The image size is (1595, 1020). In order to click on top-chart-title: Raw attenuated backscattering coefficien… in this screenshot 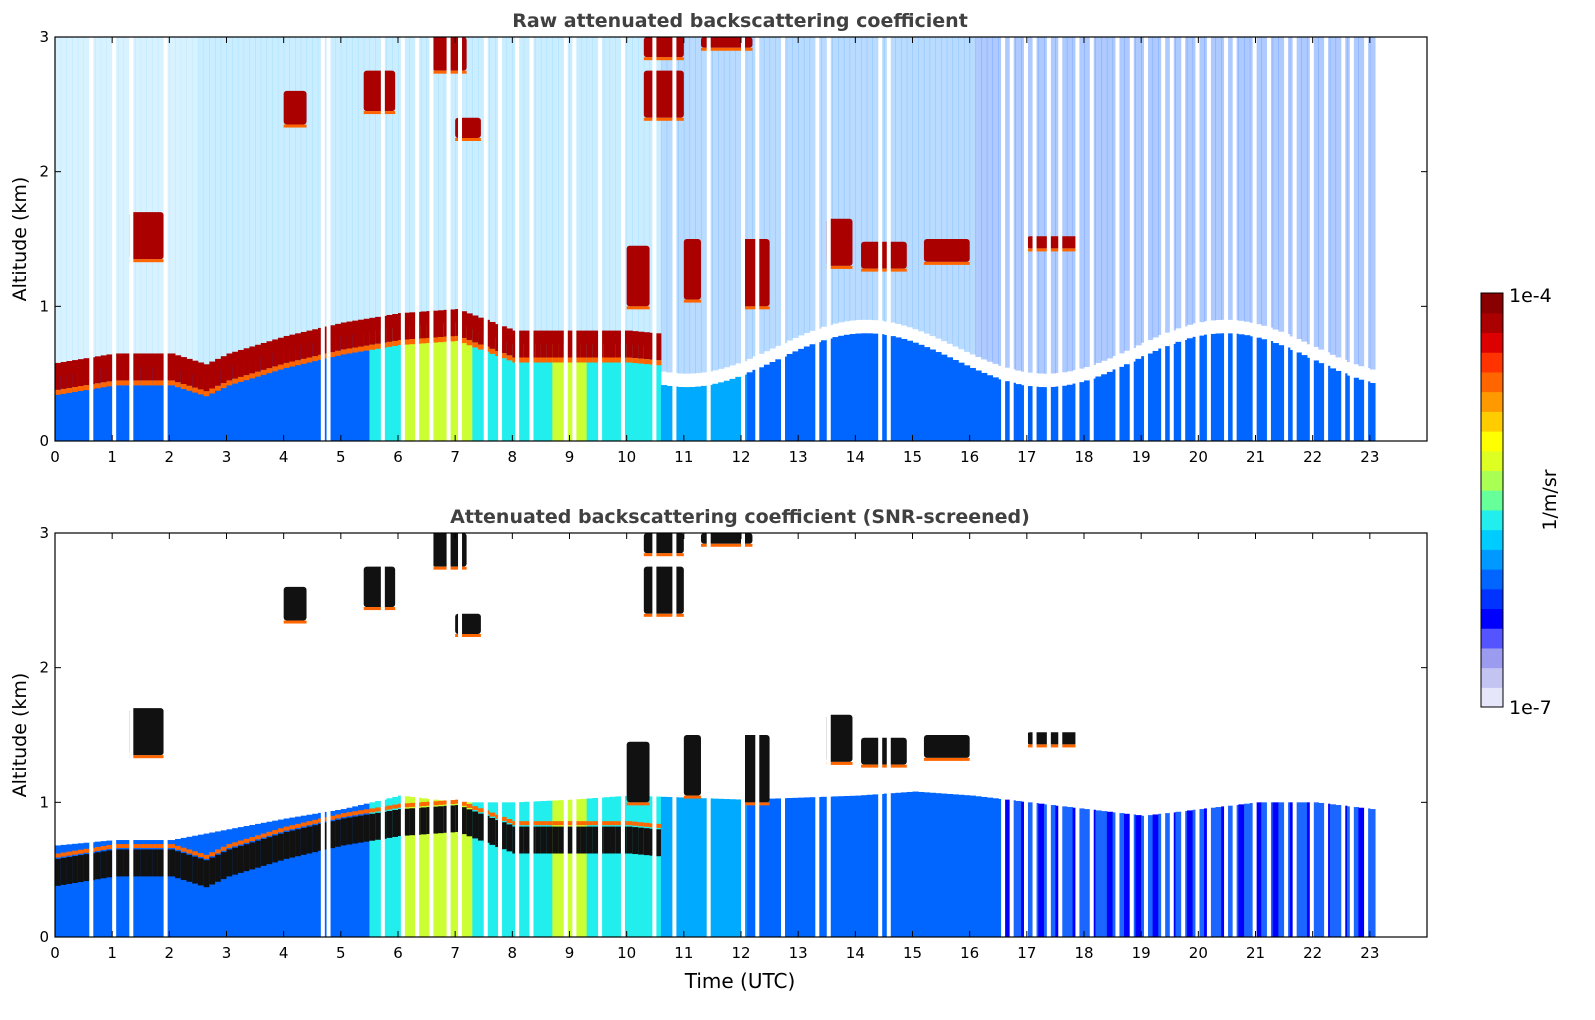, I will do `click(740, 21)`.